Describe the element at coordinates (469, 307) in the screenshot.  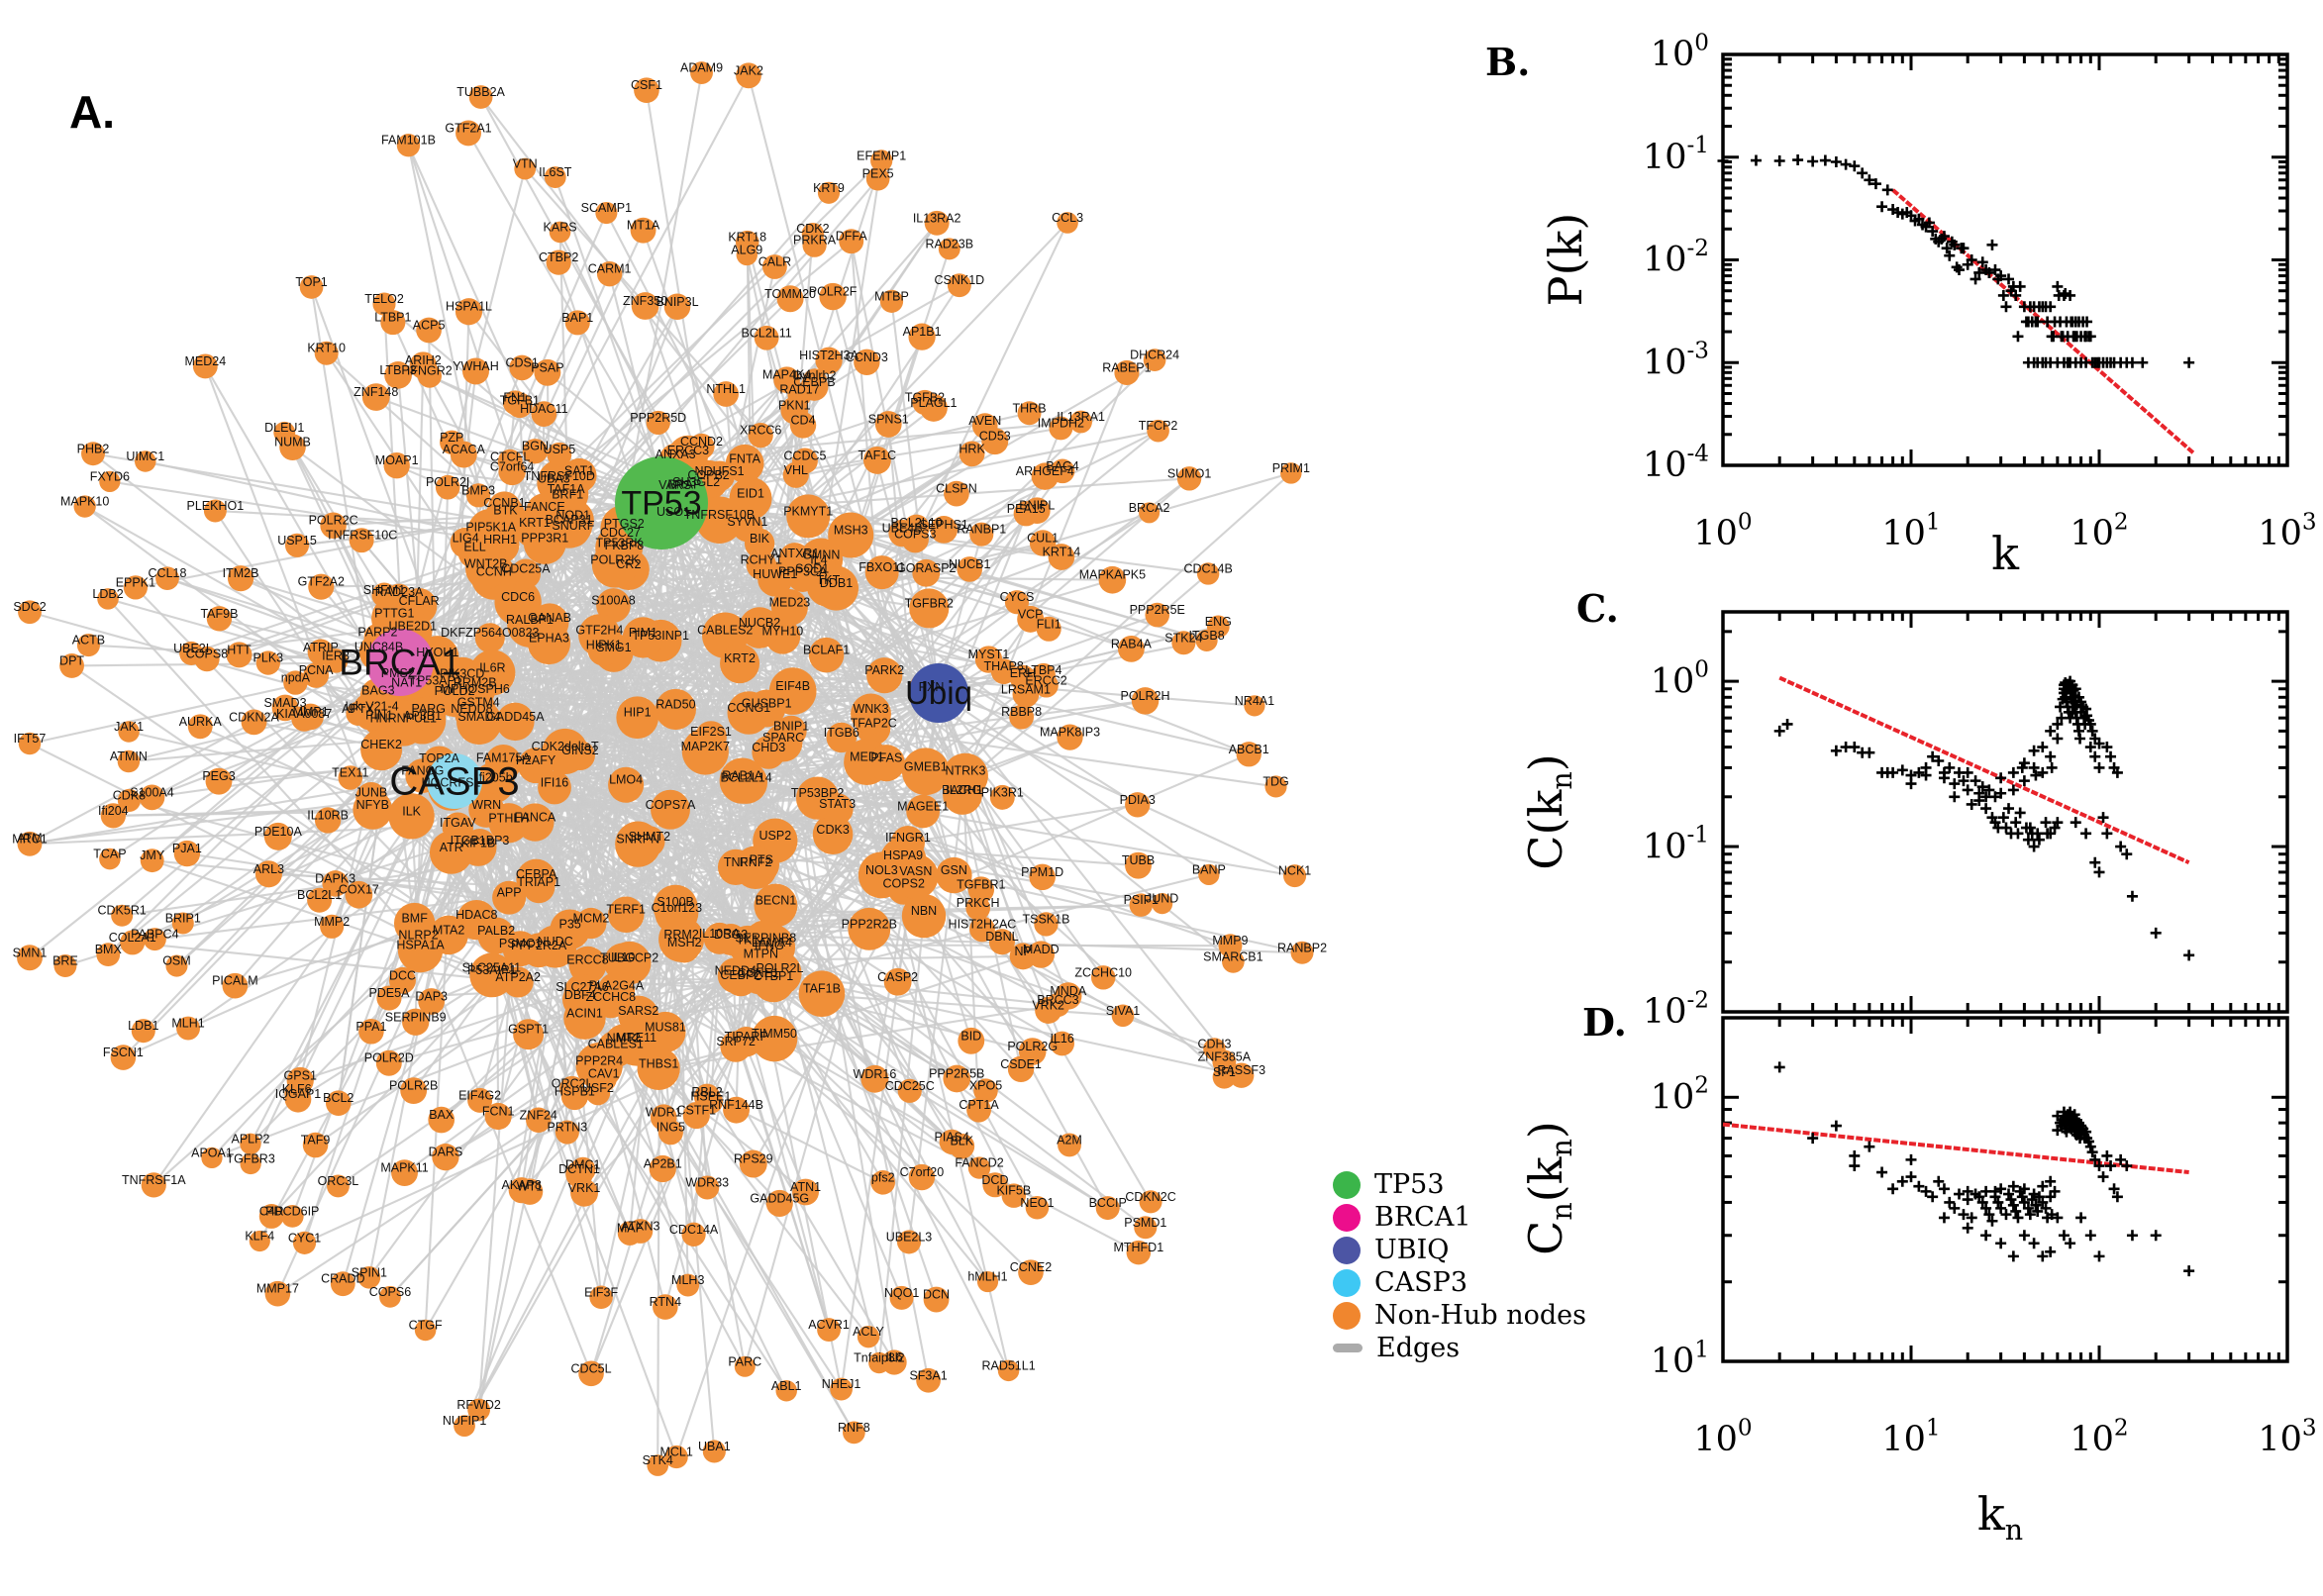
I see `svg-text: HSPA1L` at that location.